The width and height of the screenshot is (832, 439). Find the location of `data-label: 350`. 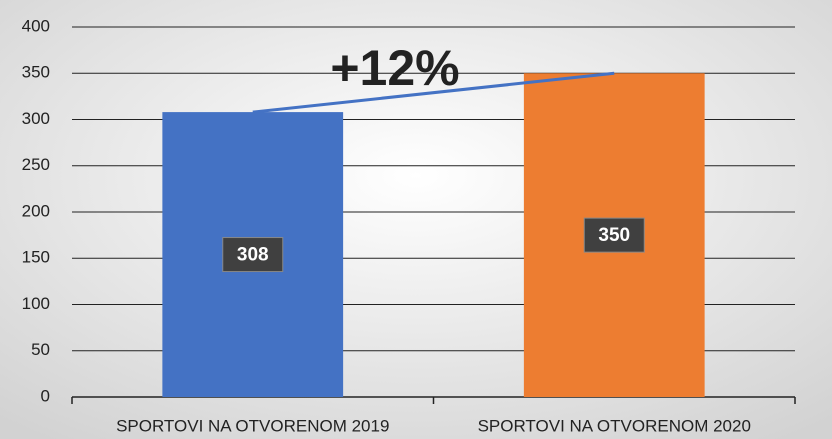

data-label: 350 is located at coordinates (614, 235).